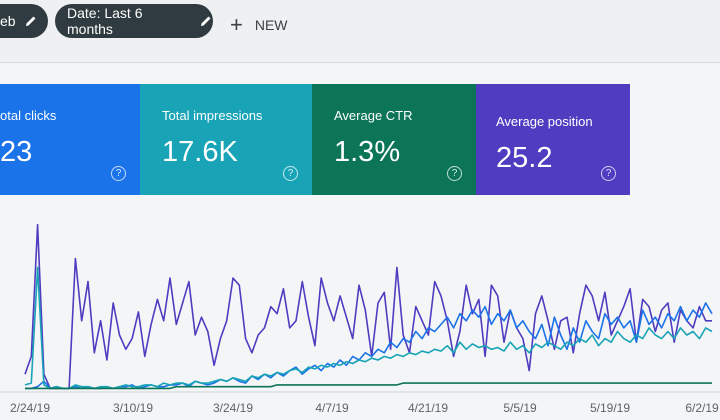  What do you see at coordinates (373, 115) in the screenshot?
I see `metric-label: Average CTR` at bounding box center [373, 115].